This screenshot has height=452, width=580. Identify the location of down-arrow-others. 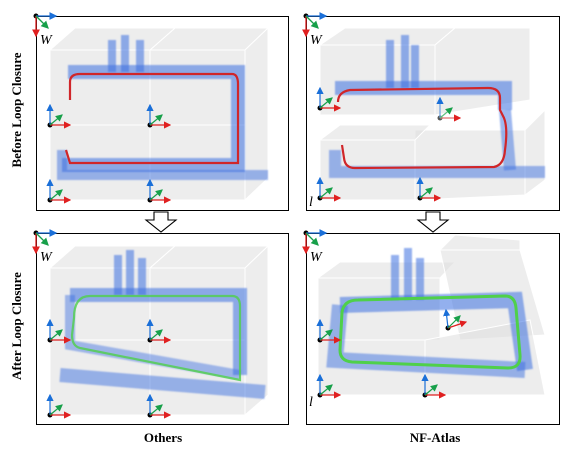
(161, 222).